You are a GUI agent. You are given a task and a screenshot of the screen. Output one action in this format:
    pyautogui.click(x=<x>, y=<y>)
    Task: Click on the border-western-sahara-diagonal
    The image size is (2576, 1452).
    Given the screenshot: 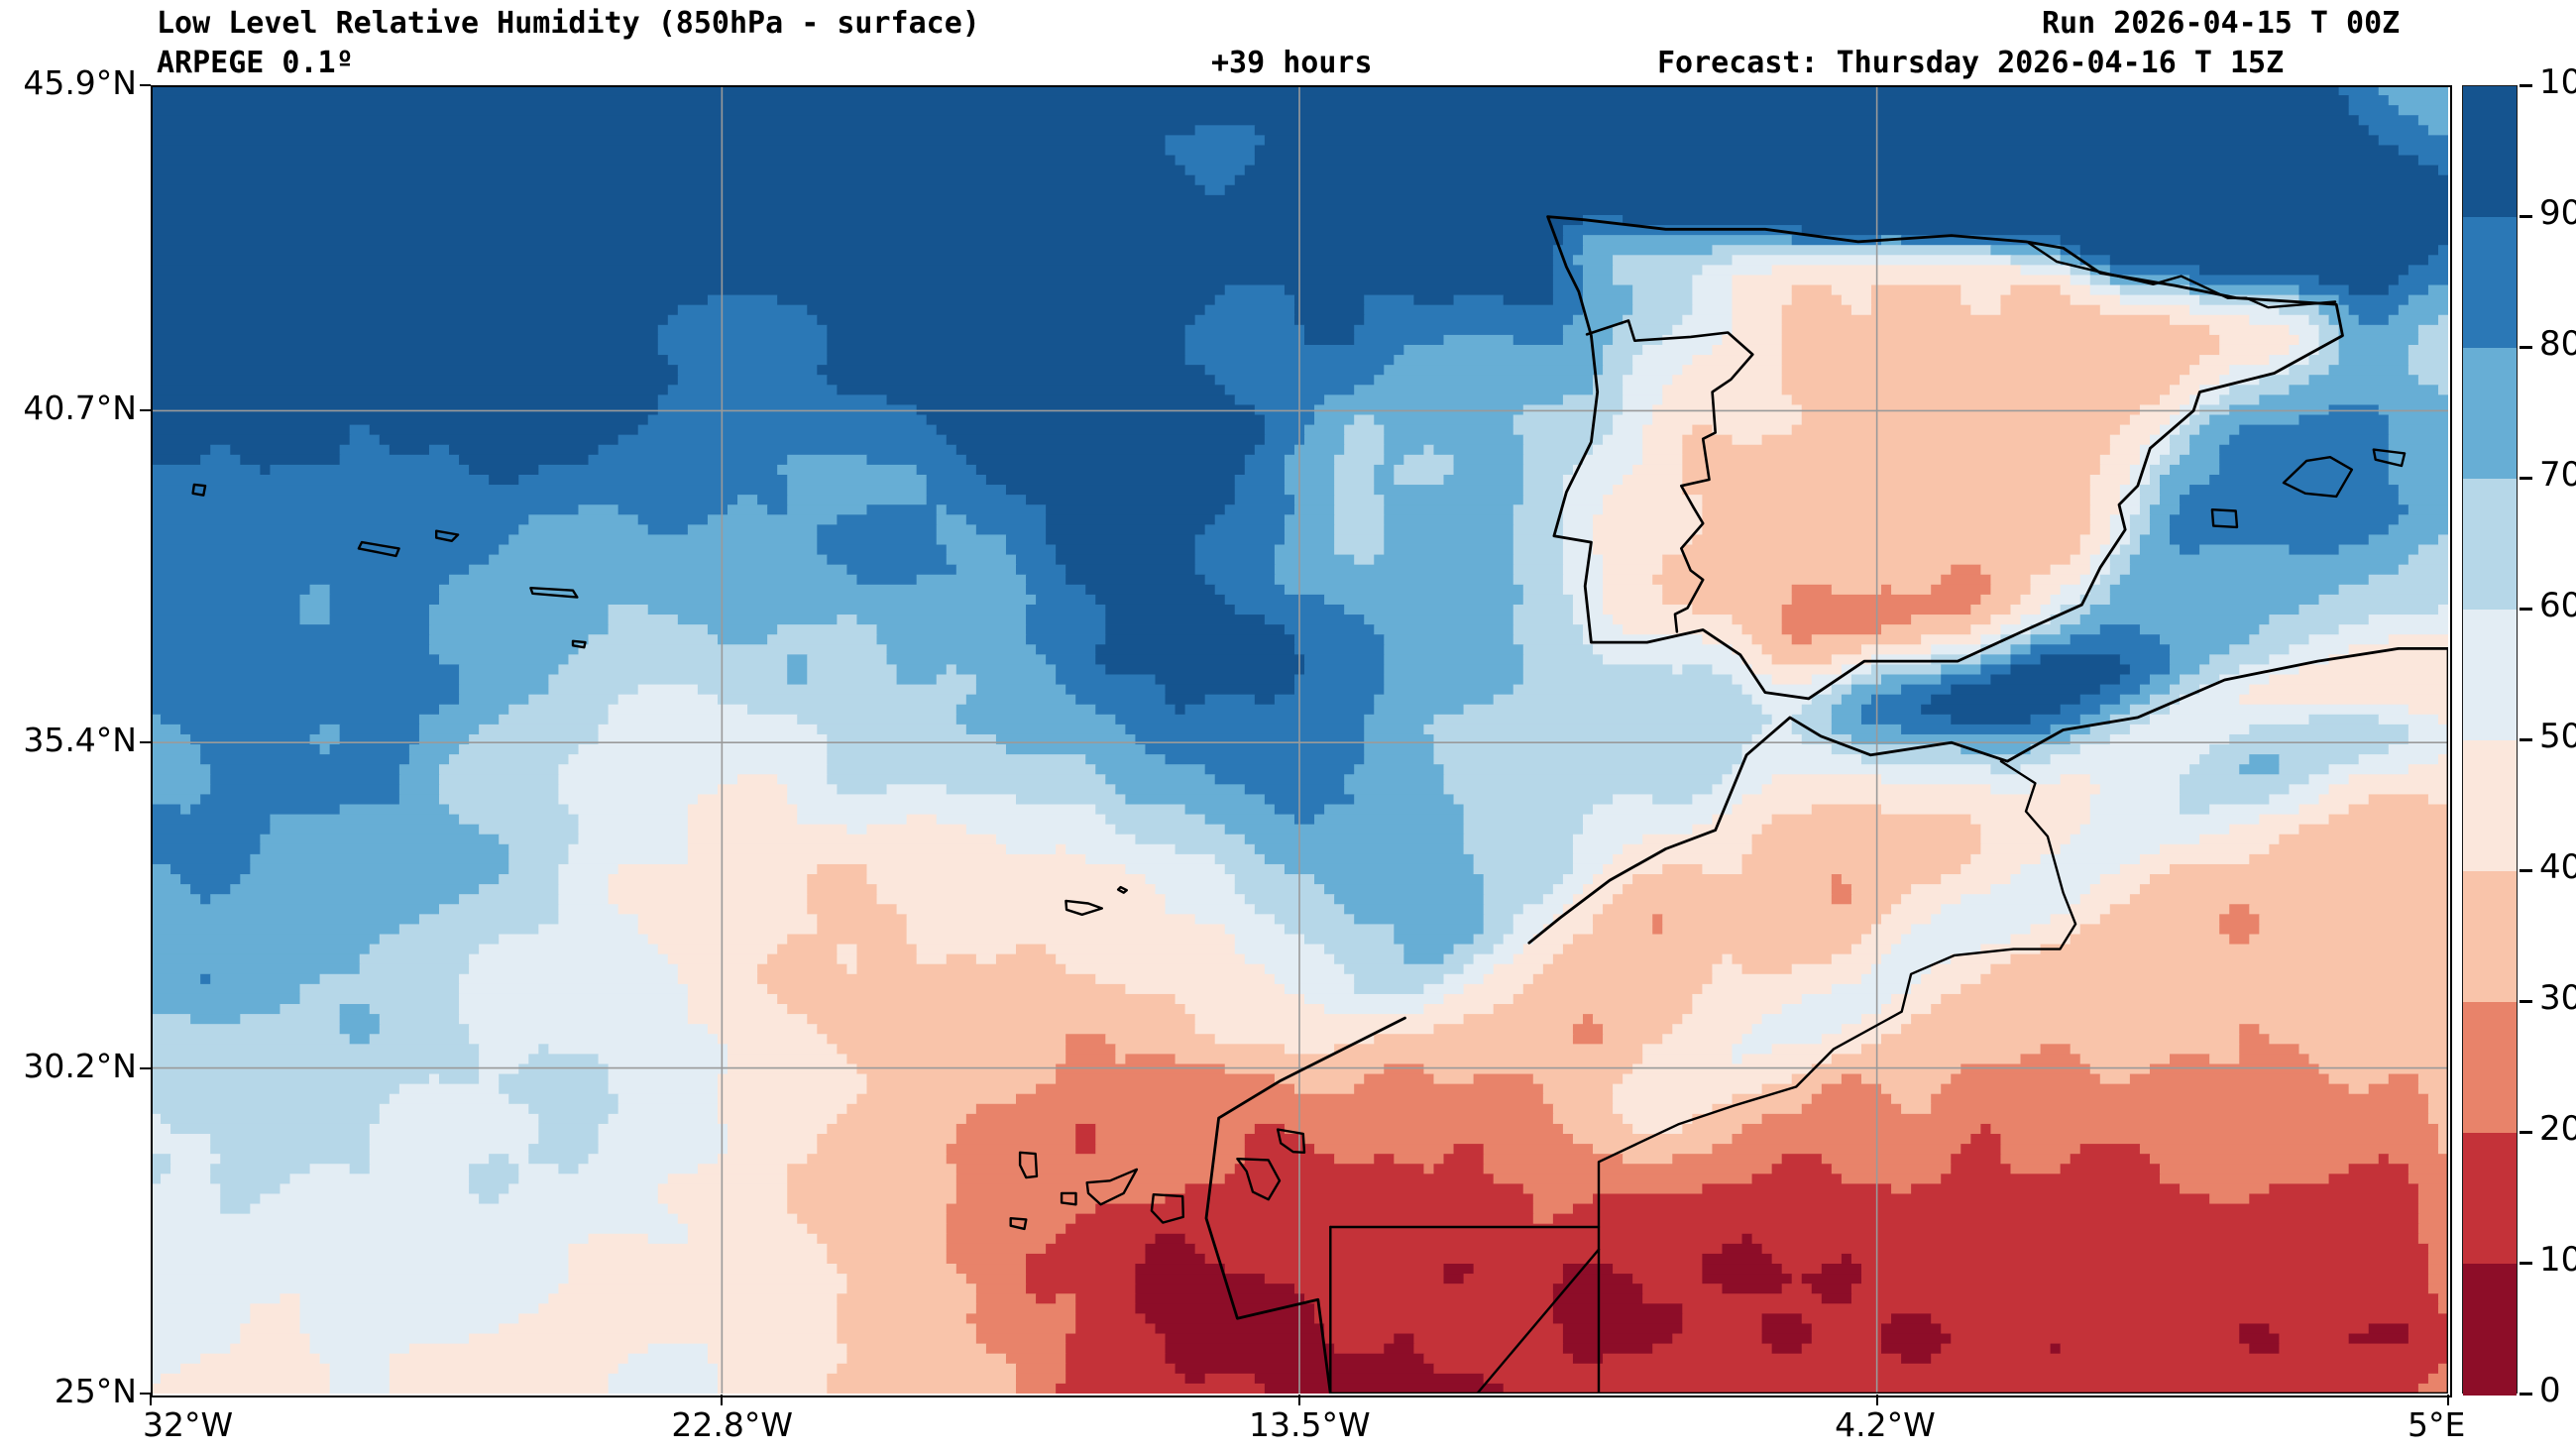 What is the action you would take?
    pyautogui.click(x=1538, y=1321)
    